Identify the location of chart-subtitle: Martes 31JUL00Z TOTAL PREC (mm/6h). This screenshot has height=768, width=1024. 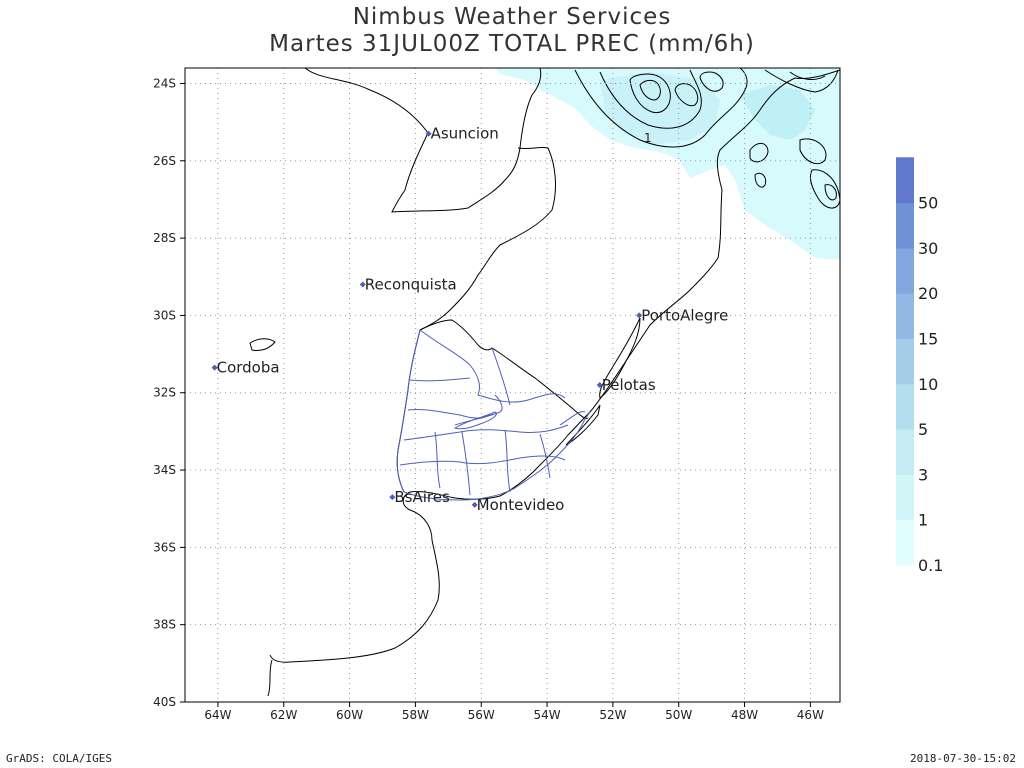
(512, 44).